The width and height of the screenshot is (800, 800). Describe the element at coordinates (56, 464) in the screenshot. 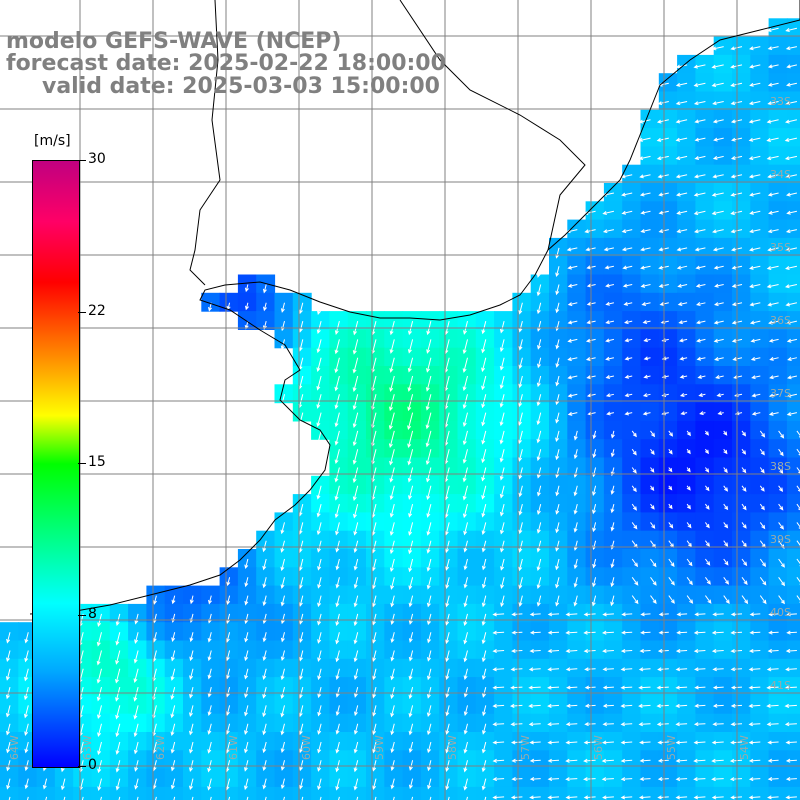

I see `colorbar` at that location.